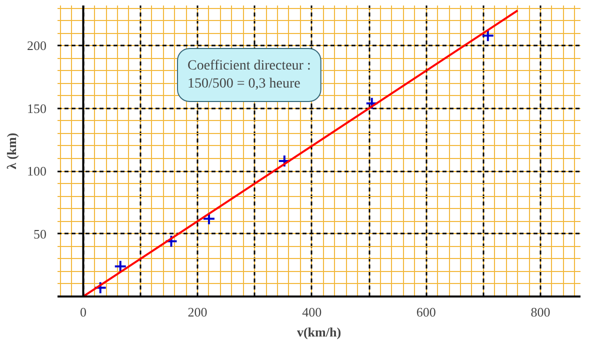  I want to click on y-tick-label: 200, so click(36, 46).